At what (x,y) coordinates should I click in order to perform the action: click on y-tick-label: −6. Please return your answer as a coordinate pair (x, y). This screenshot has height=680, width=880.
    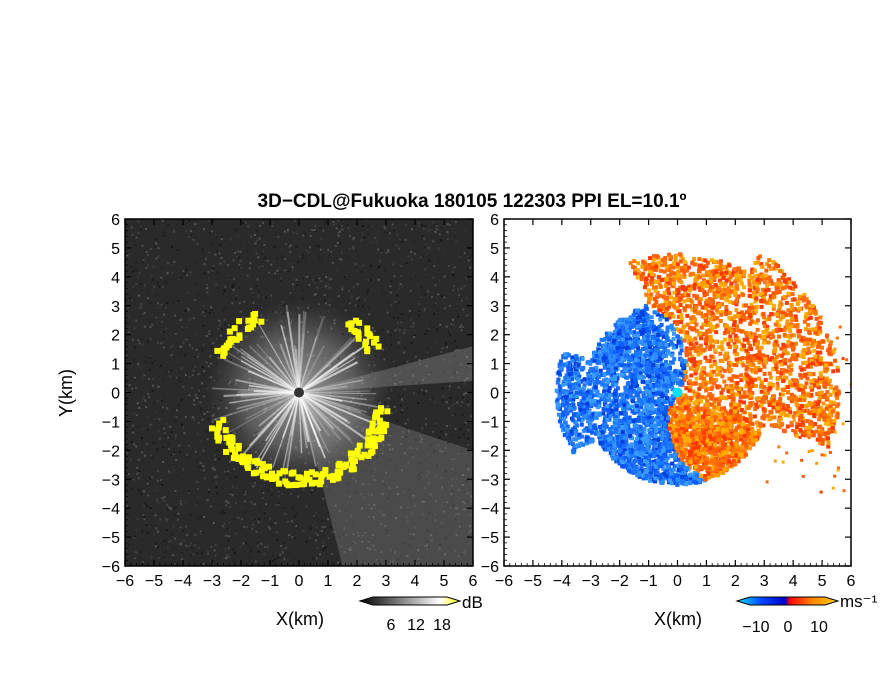
    Looking at the image, I should click on (111, 567).